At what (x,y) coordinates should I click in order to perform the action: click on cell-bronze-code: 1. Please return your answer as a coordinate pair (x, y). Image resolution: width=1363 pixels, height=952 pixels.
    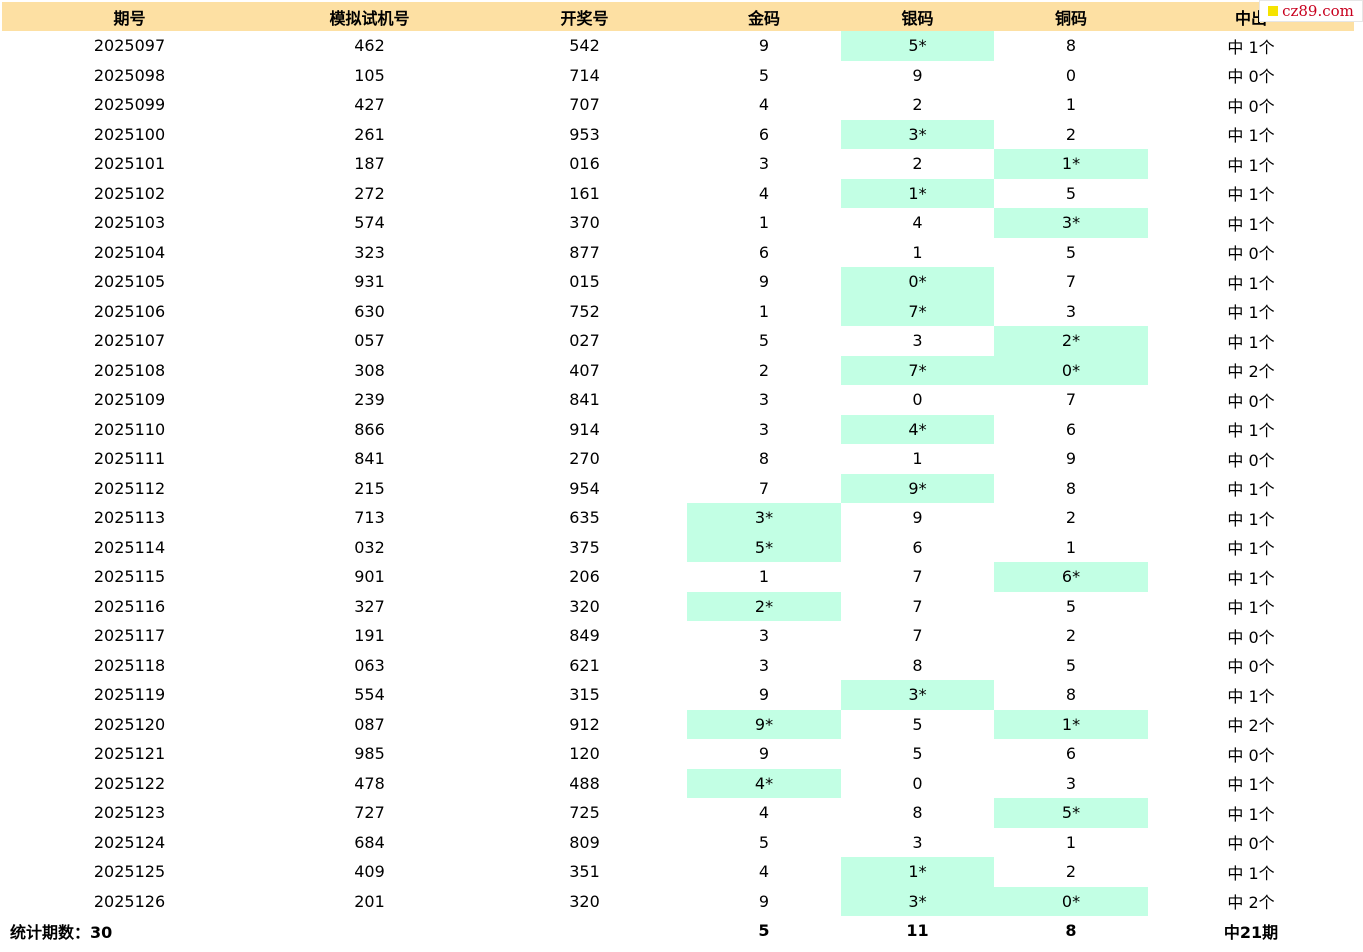
    Looking at the image, I should click on (1071, 105).